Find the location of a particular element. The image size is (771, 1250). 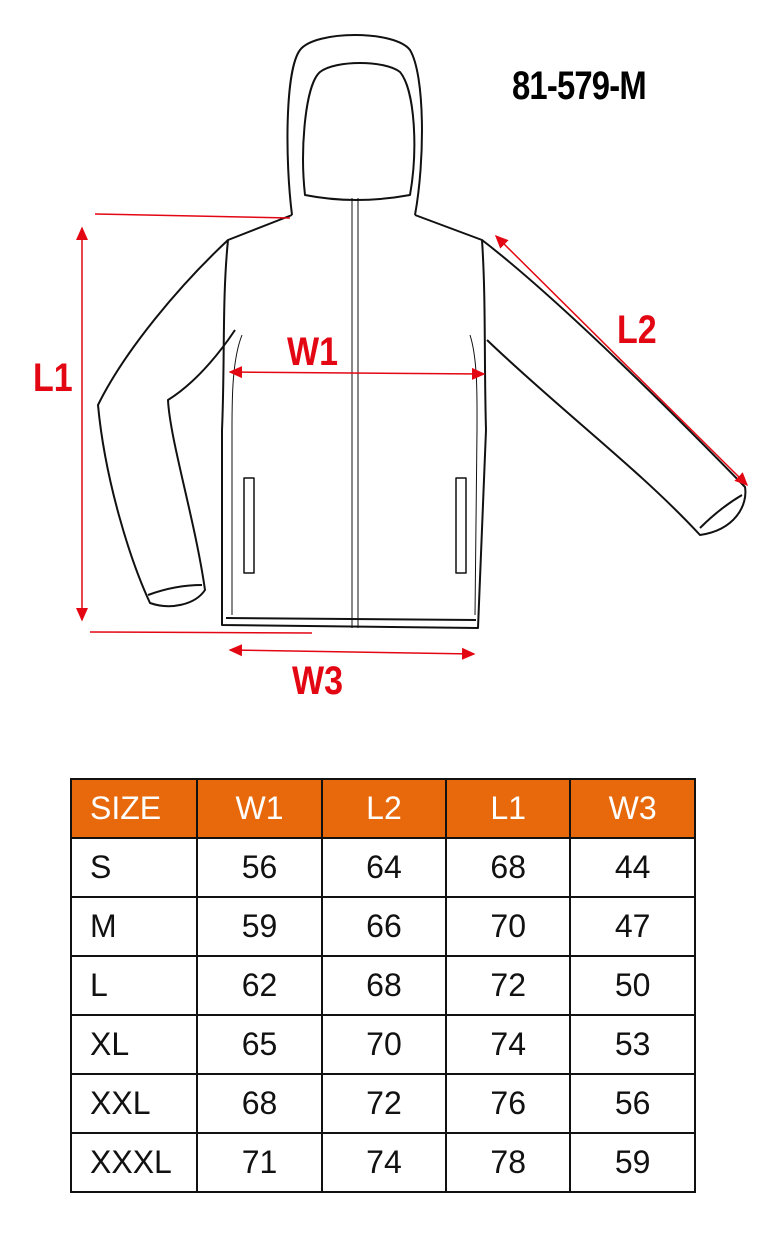

value-cell: 53 is located at coordinates (632, 1044).